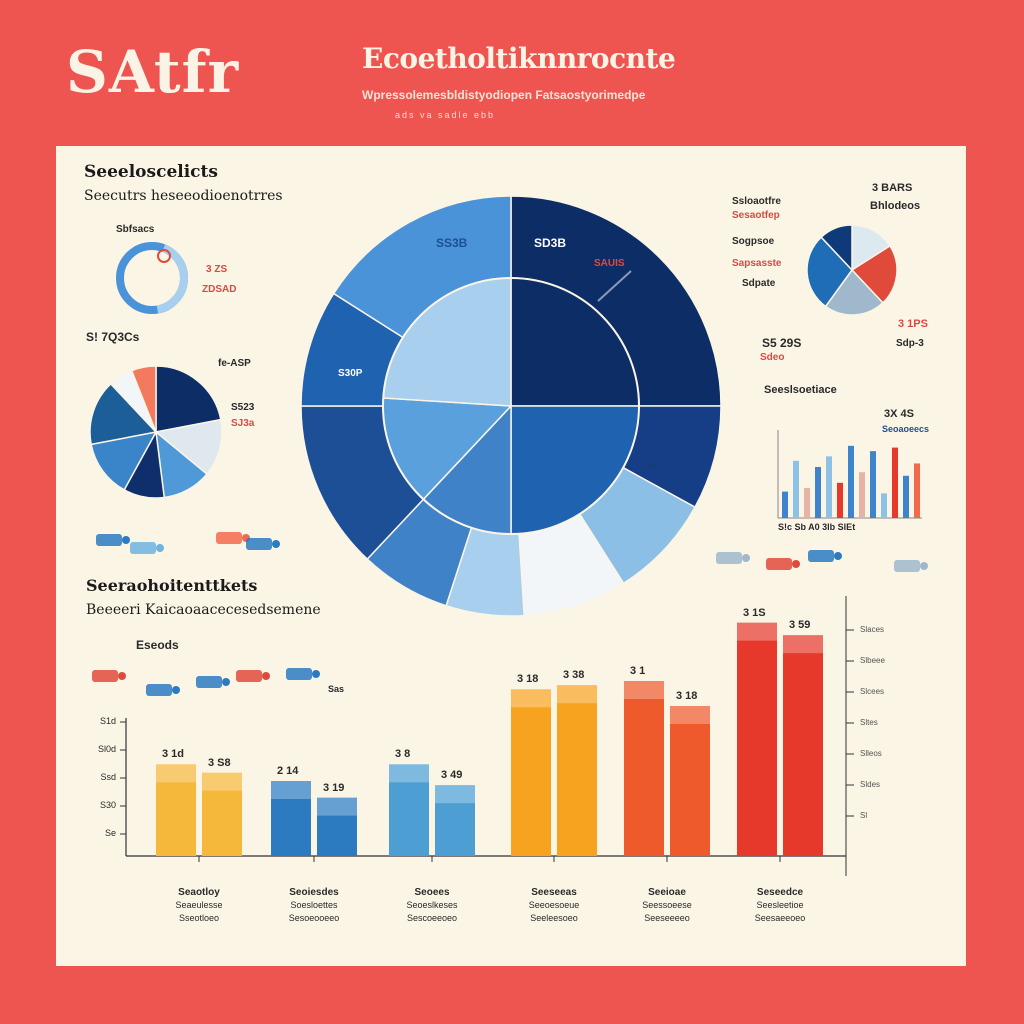 This screenshot has height=1024, width=1024. Describe the element at coordinates (172, 585) in the screenshot. I see `bottom-heading: Seeraohoitenttkets` at that location.